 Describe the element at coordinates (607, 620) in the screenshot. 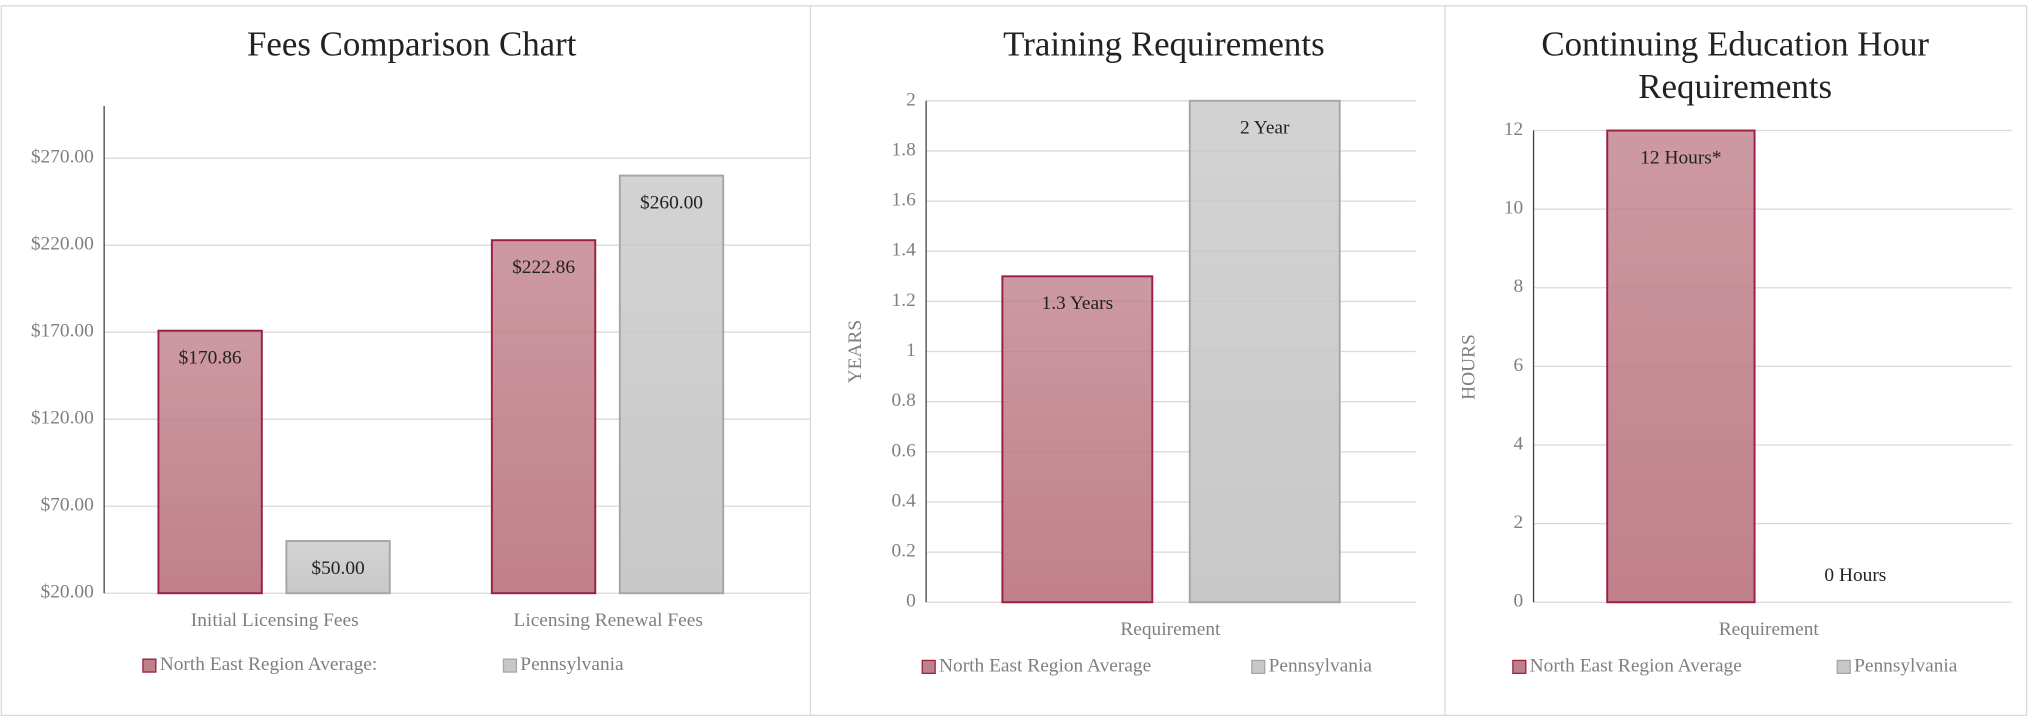

I see `x-tick-label: Licensing Renewal Fees` at that location.